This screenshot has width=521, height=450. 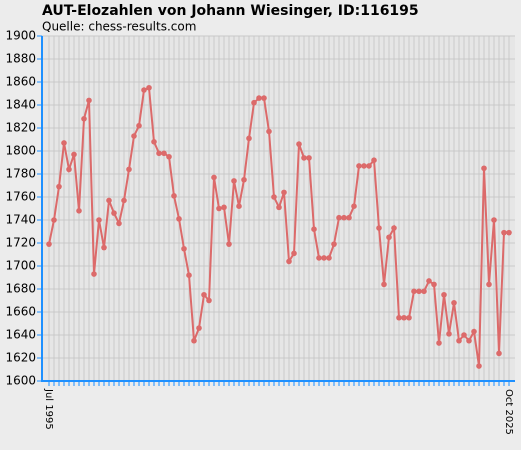 I want to click on y-tick-label: 1640, so click(x=20, y=335).